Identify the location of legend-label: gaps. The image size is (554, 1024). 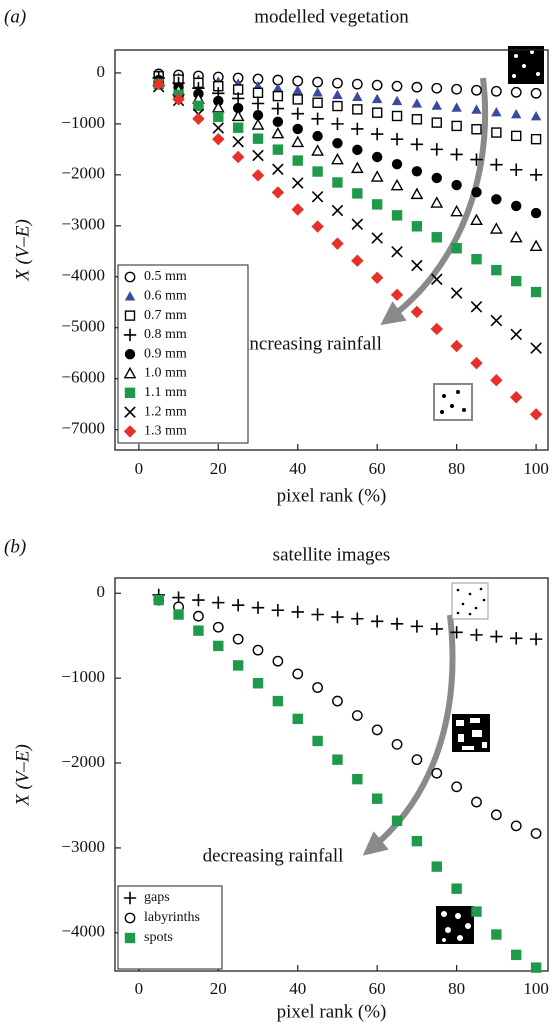
(157, 897).